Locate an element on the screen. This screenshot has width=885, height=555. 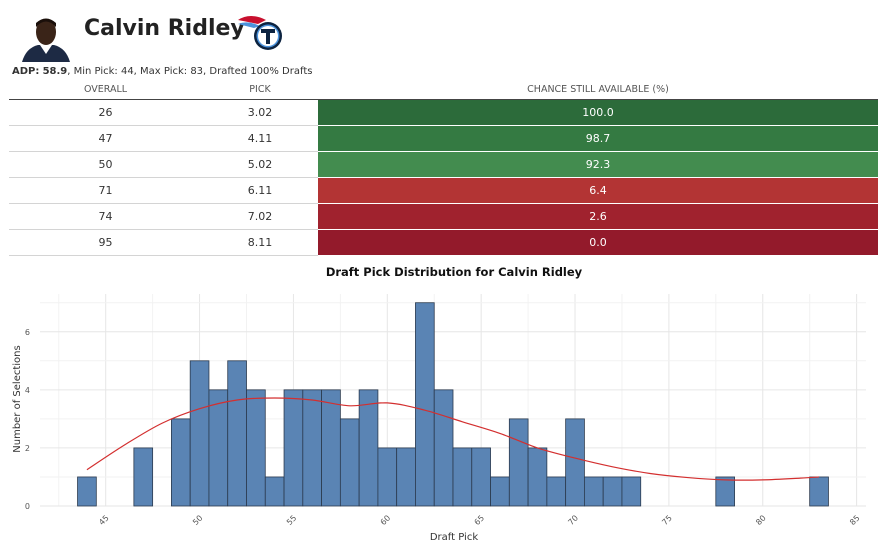
x-tick-label: 55 is located at coordinates (292, 520).